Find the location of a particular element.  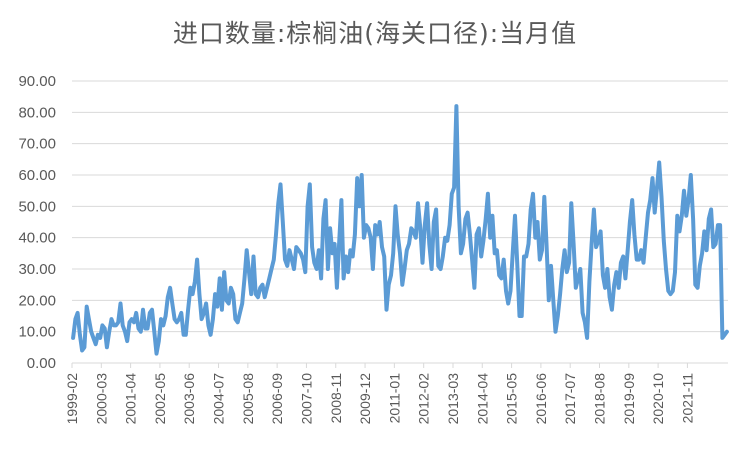

chart-title: 进口数量:棕榈油(海关口径):当月值 is located at coordinates (375, 33).